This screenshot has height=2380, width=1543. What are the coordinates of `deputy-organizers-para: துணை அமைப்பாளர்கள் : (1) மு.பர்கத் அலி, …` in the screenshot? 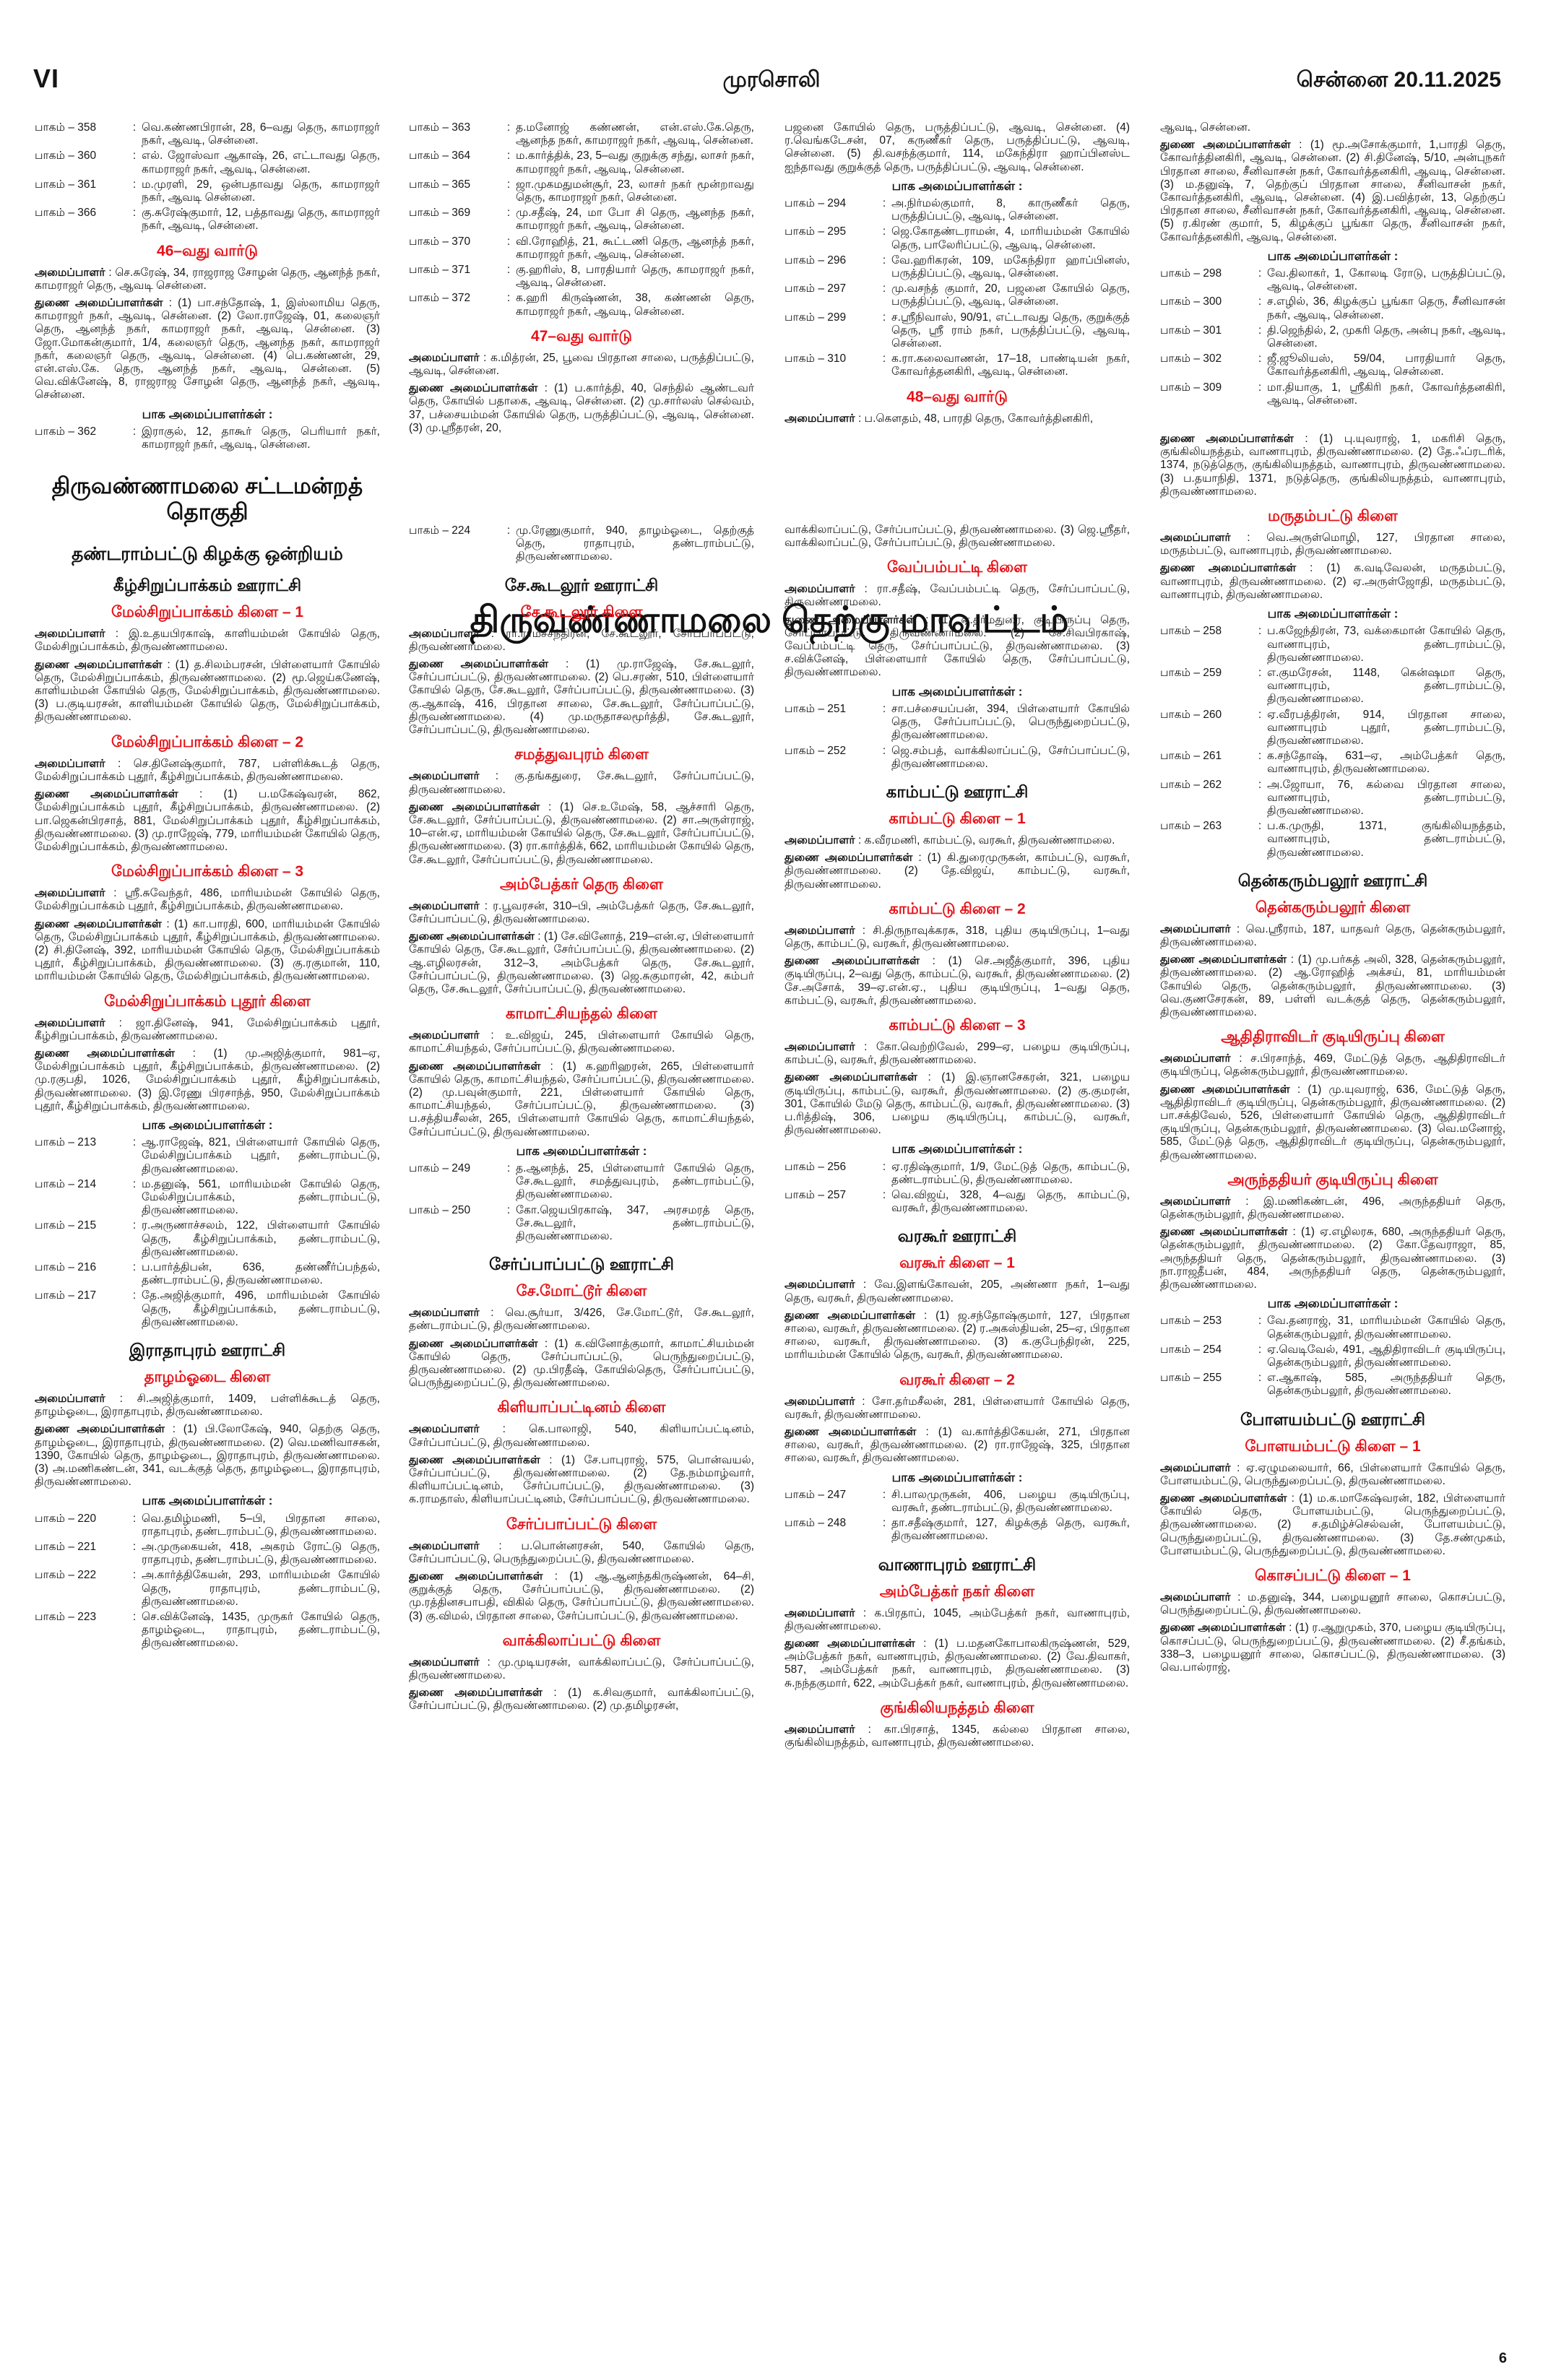 It's located at (1332, 985).